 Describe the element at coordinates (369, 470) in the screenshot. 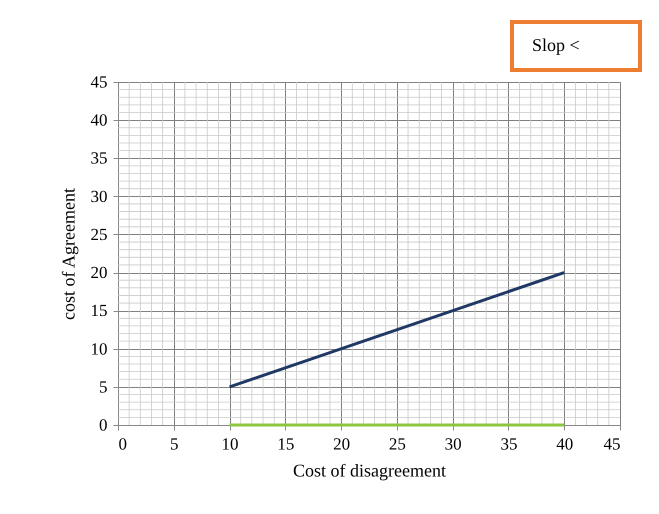

I see `x-axis-title: Cost of disagreement` at that location.